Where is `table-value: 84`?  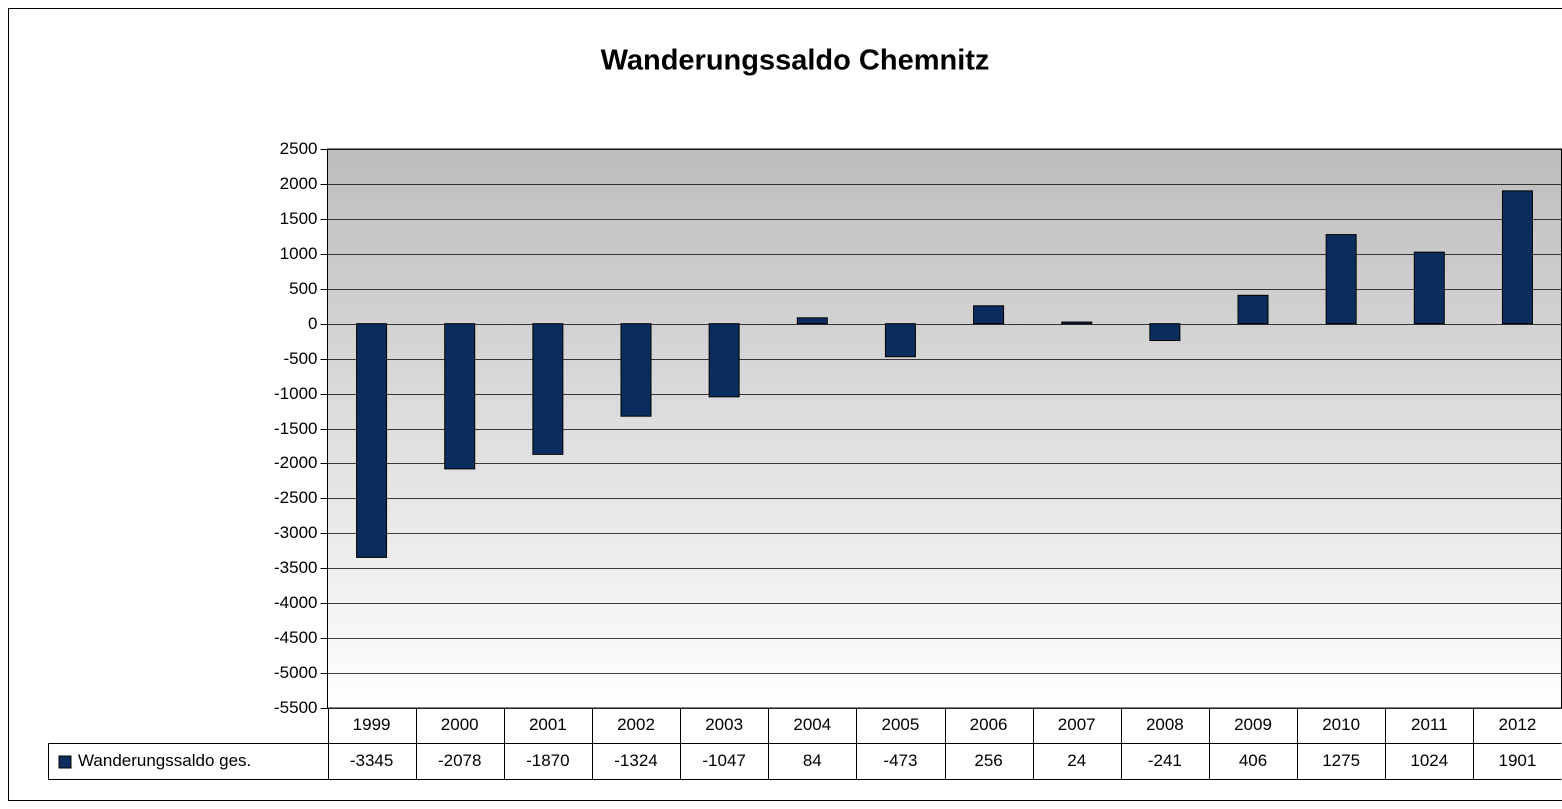 table-value: 84 is located at coordinates (812, 760).